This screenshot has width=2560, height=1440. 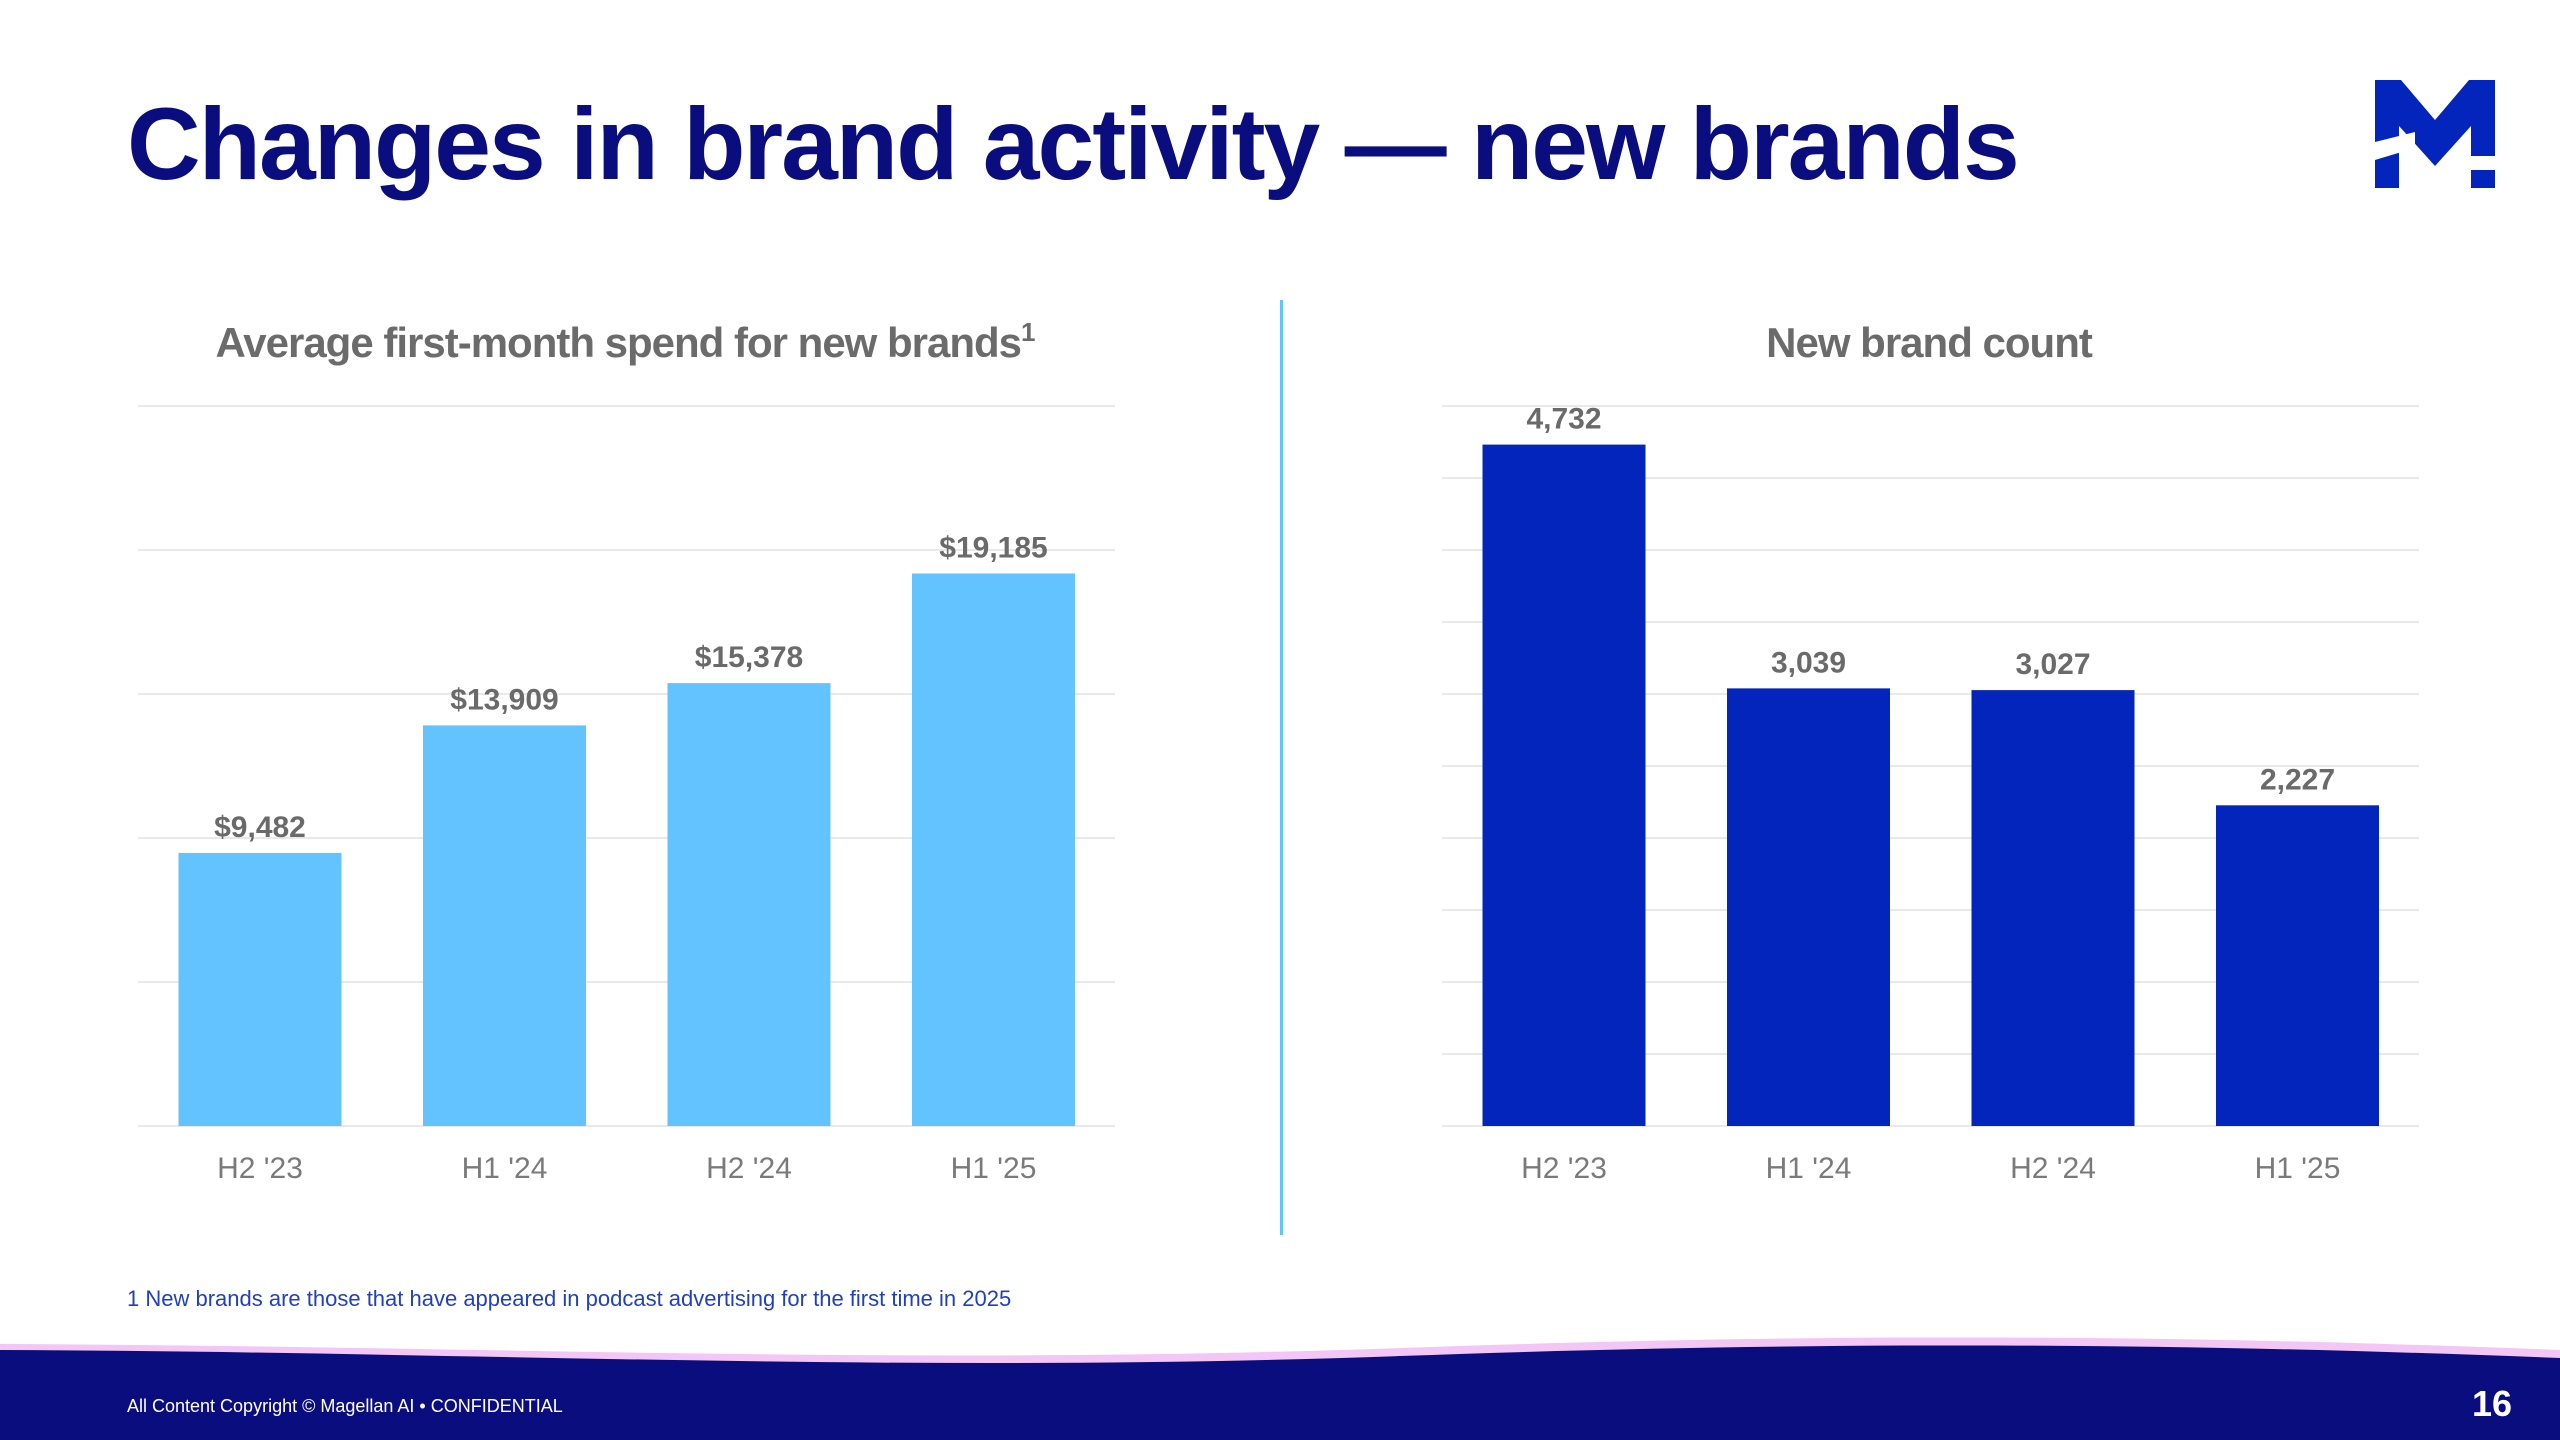 I want to click on data-label: 3,039, so click(x=1808, y=662).